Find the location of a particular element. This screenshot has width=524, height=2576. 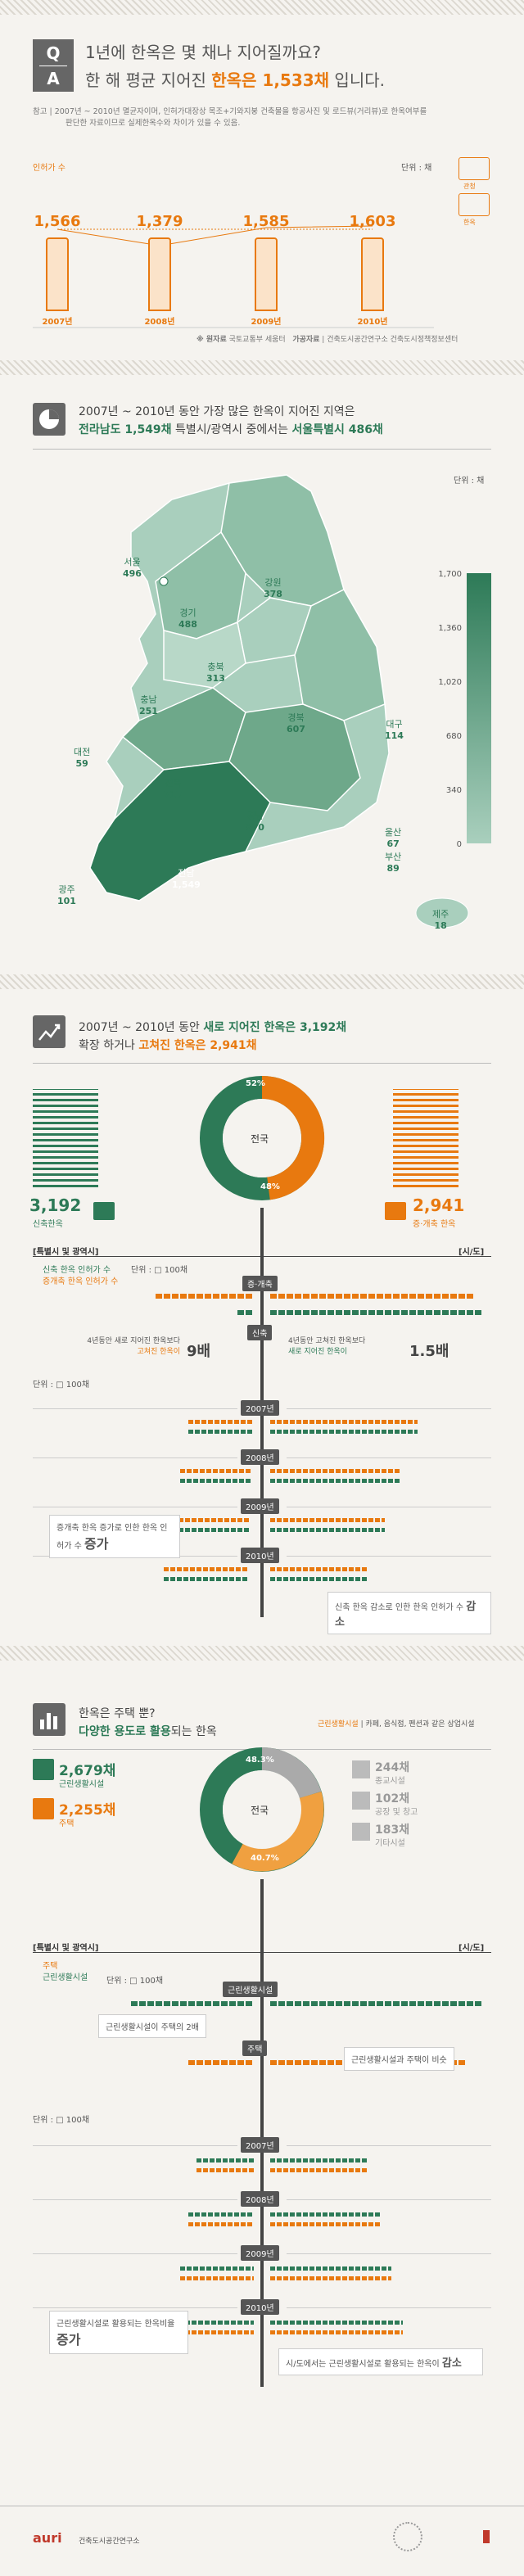

u-unit: 단위 : □ 100채 is located at coordinates (135, 1981).